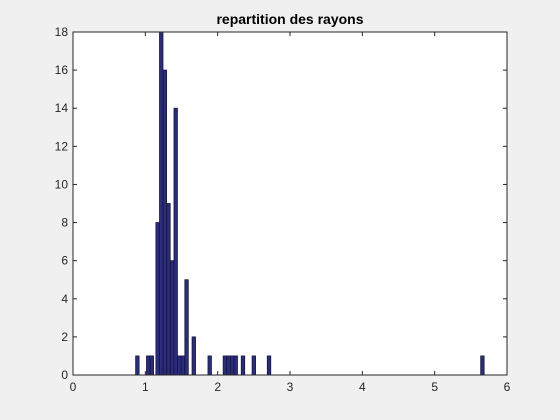  Describe the element at coordinates (362, 387) in the screenshot. I see `x-tick-label: 4` at that location.